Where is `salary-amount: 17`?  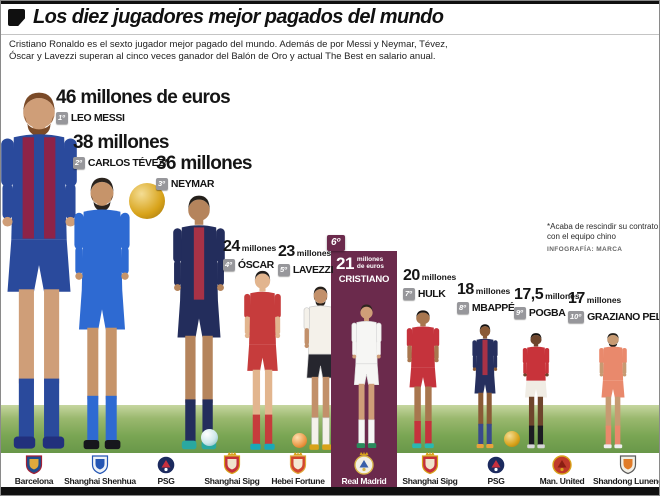
salary-amount: 17 is located at coordinates (576, 298).